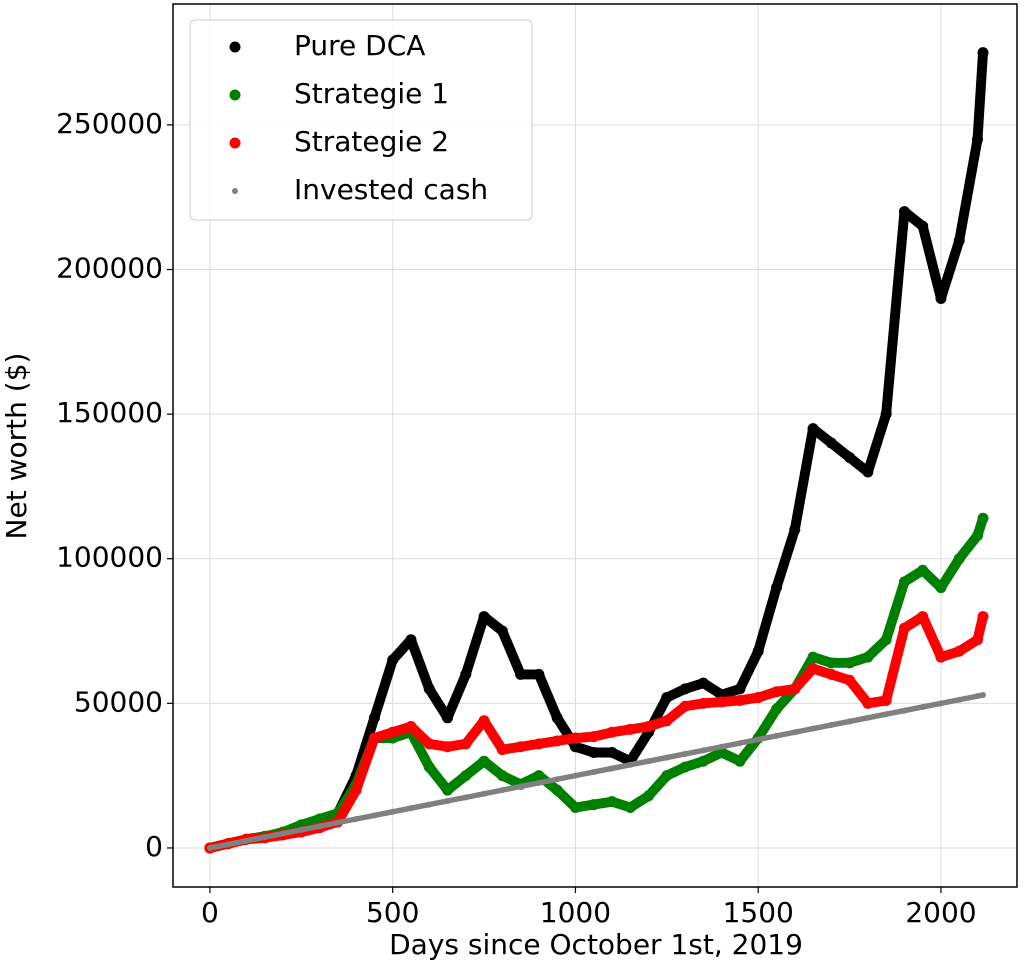  What do you see at coordinates (109, 412) in the screenshot?
I see `y-tick-label: 150000` at bounding box center [109, 412].